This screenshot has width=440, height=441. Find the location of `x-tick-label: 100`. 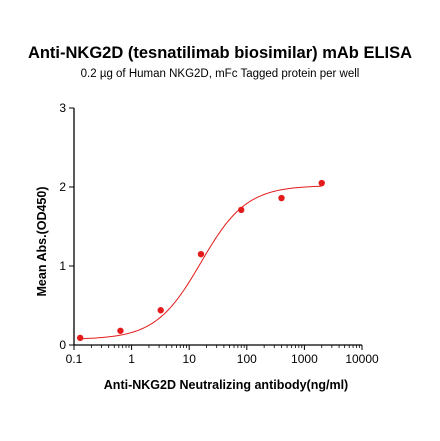

x-tick-label: 100 is located at coordinates (247, 359).